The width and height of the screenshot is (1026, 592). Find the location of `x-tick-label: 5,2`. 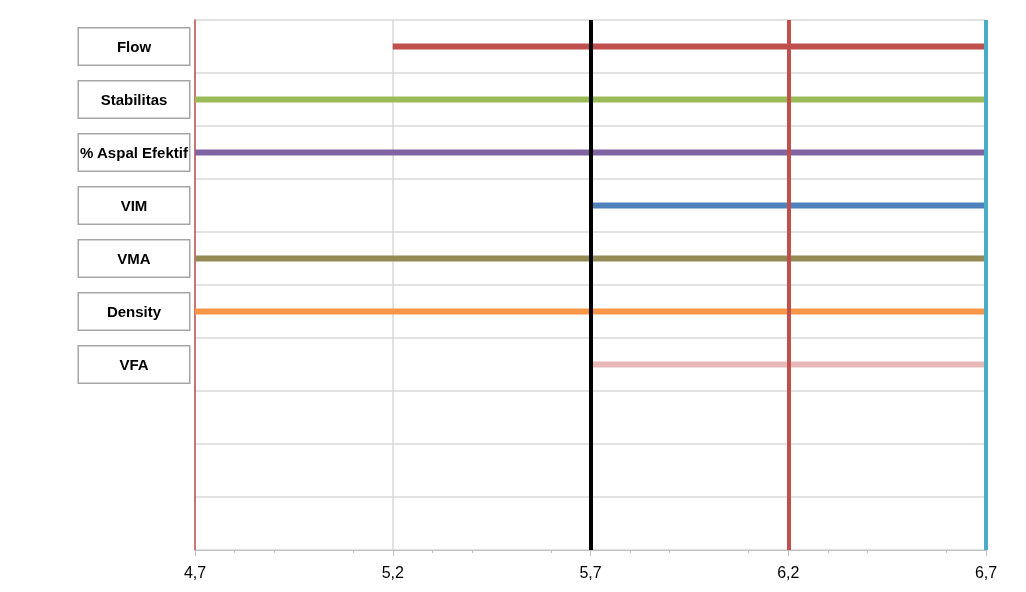

x-tick-label: 5,2 is located at coordinates (392, 572).